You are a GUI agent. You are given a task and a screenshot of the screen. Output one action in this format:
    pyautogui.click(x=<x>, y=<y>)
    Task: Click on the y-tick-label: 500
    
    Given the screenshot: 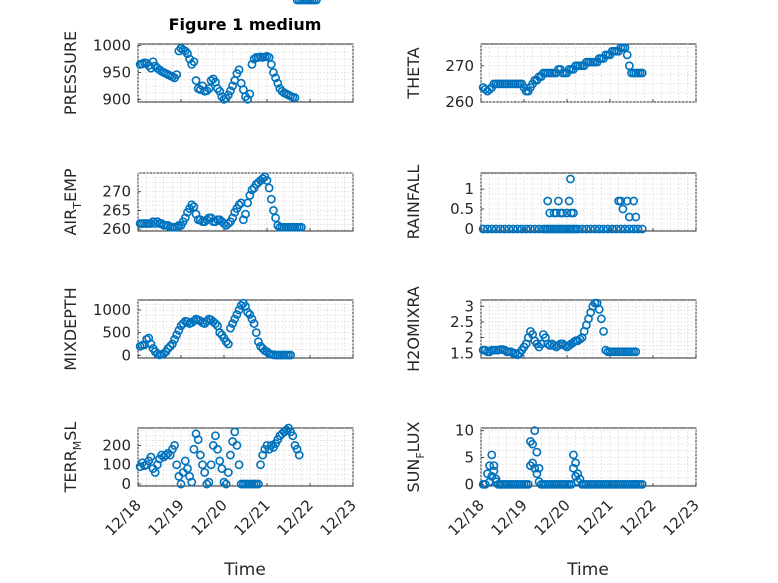 What is the action you would take?
    pyautogui.click(x=116, y=333)
    